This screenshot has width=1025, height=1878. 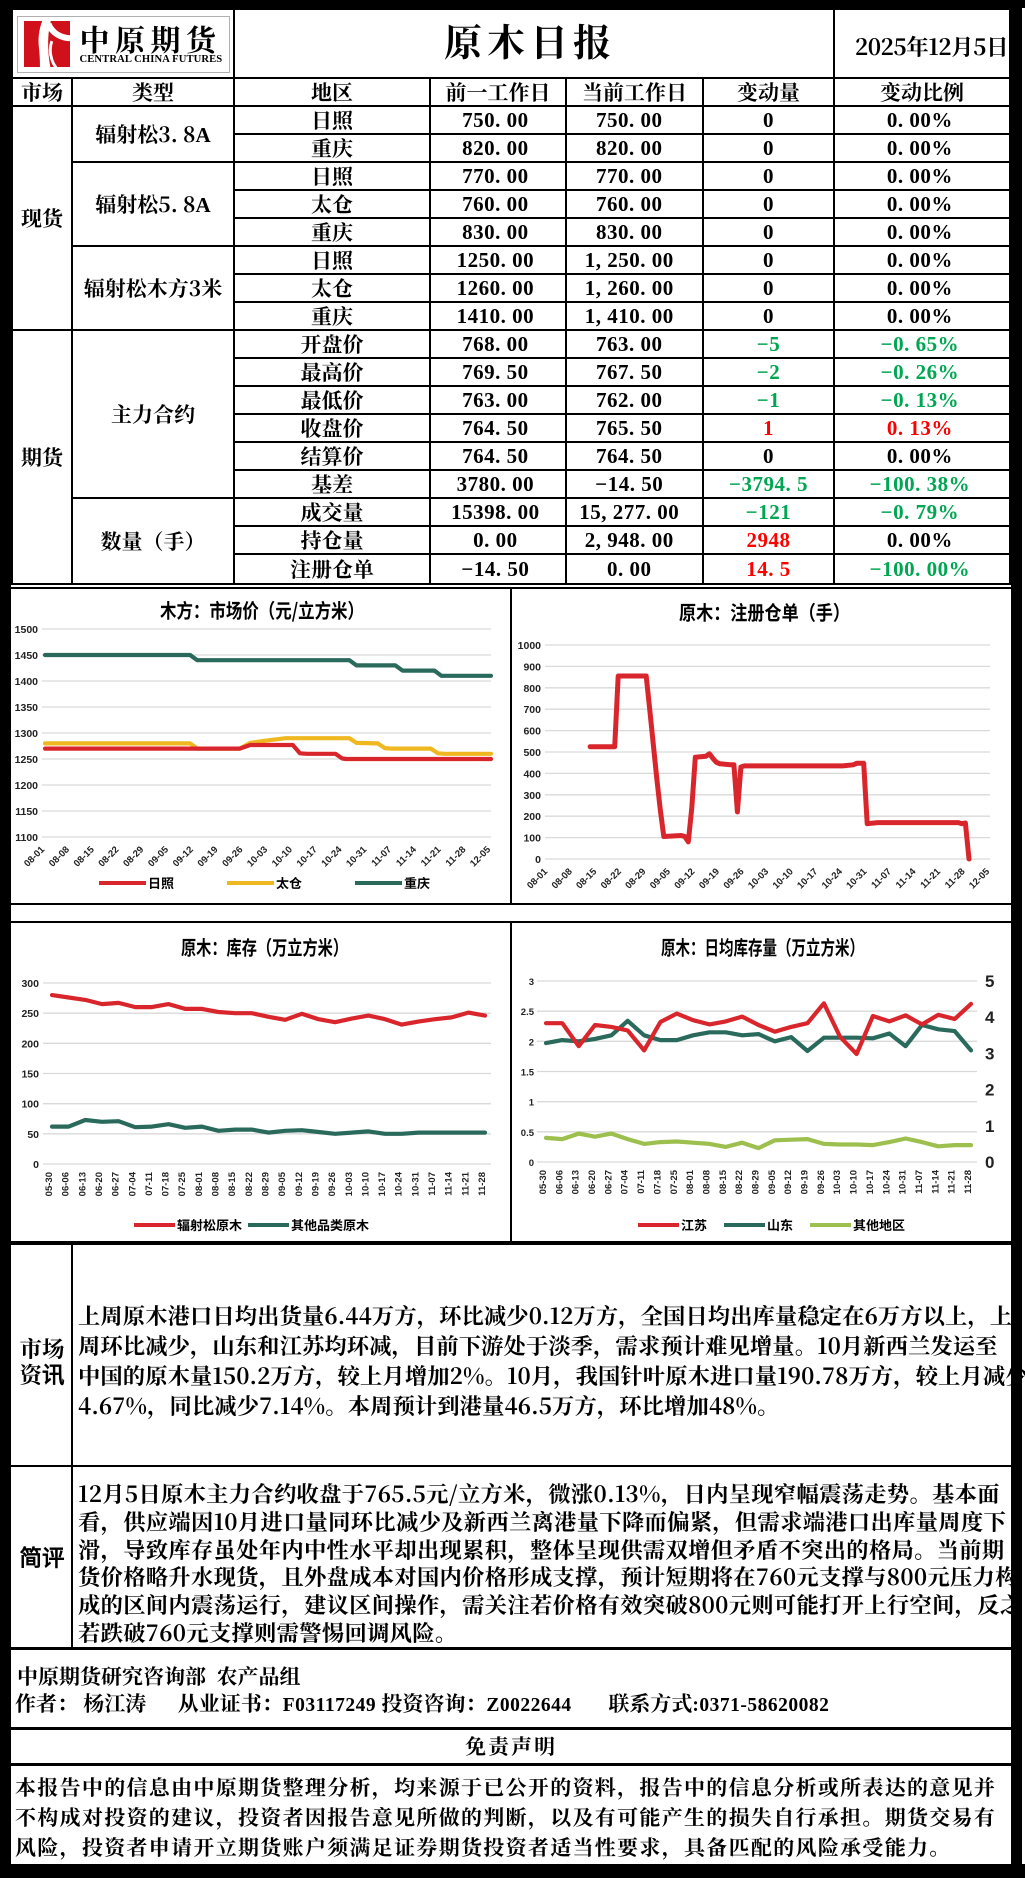 What do you see at coordinates (27, 708) in the screenshot?
I see `svg-text: 1350` at bounding box center [27, 708].